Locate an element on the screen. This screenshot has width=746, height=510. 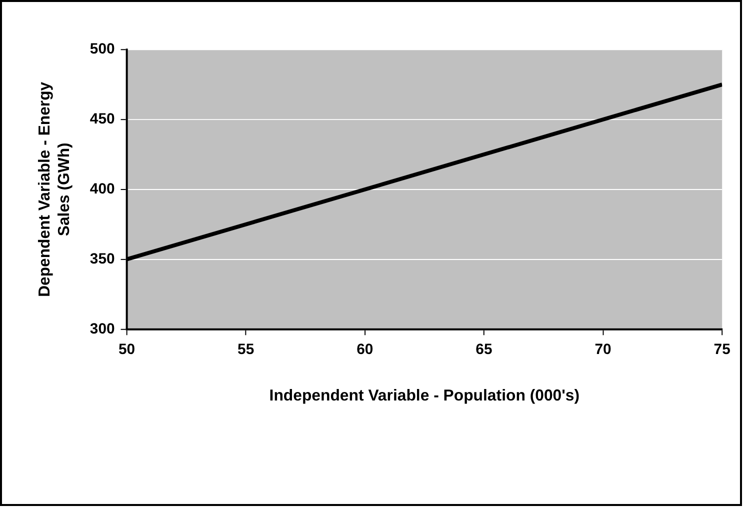
y-tick-label: 400 is located at coordinates (102, 190).